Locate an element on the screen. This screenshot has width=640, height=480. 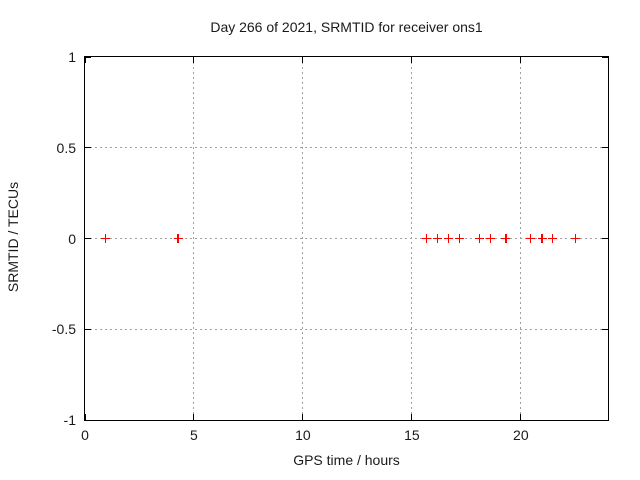
y-axis-title: SRMTID / TECUs is located at coordinates (13, 237).